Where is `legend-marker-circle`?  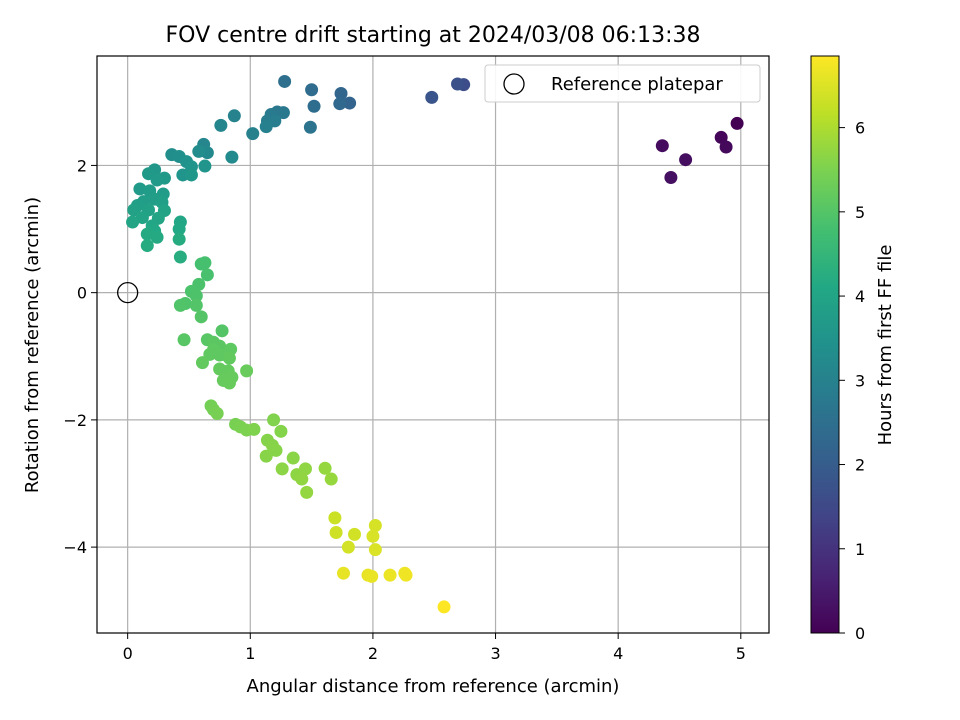
legend-marker-circle is located at coordinates (514, 84).